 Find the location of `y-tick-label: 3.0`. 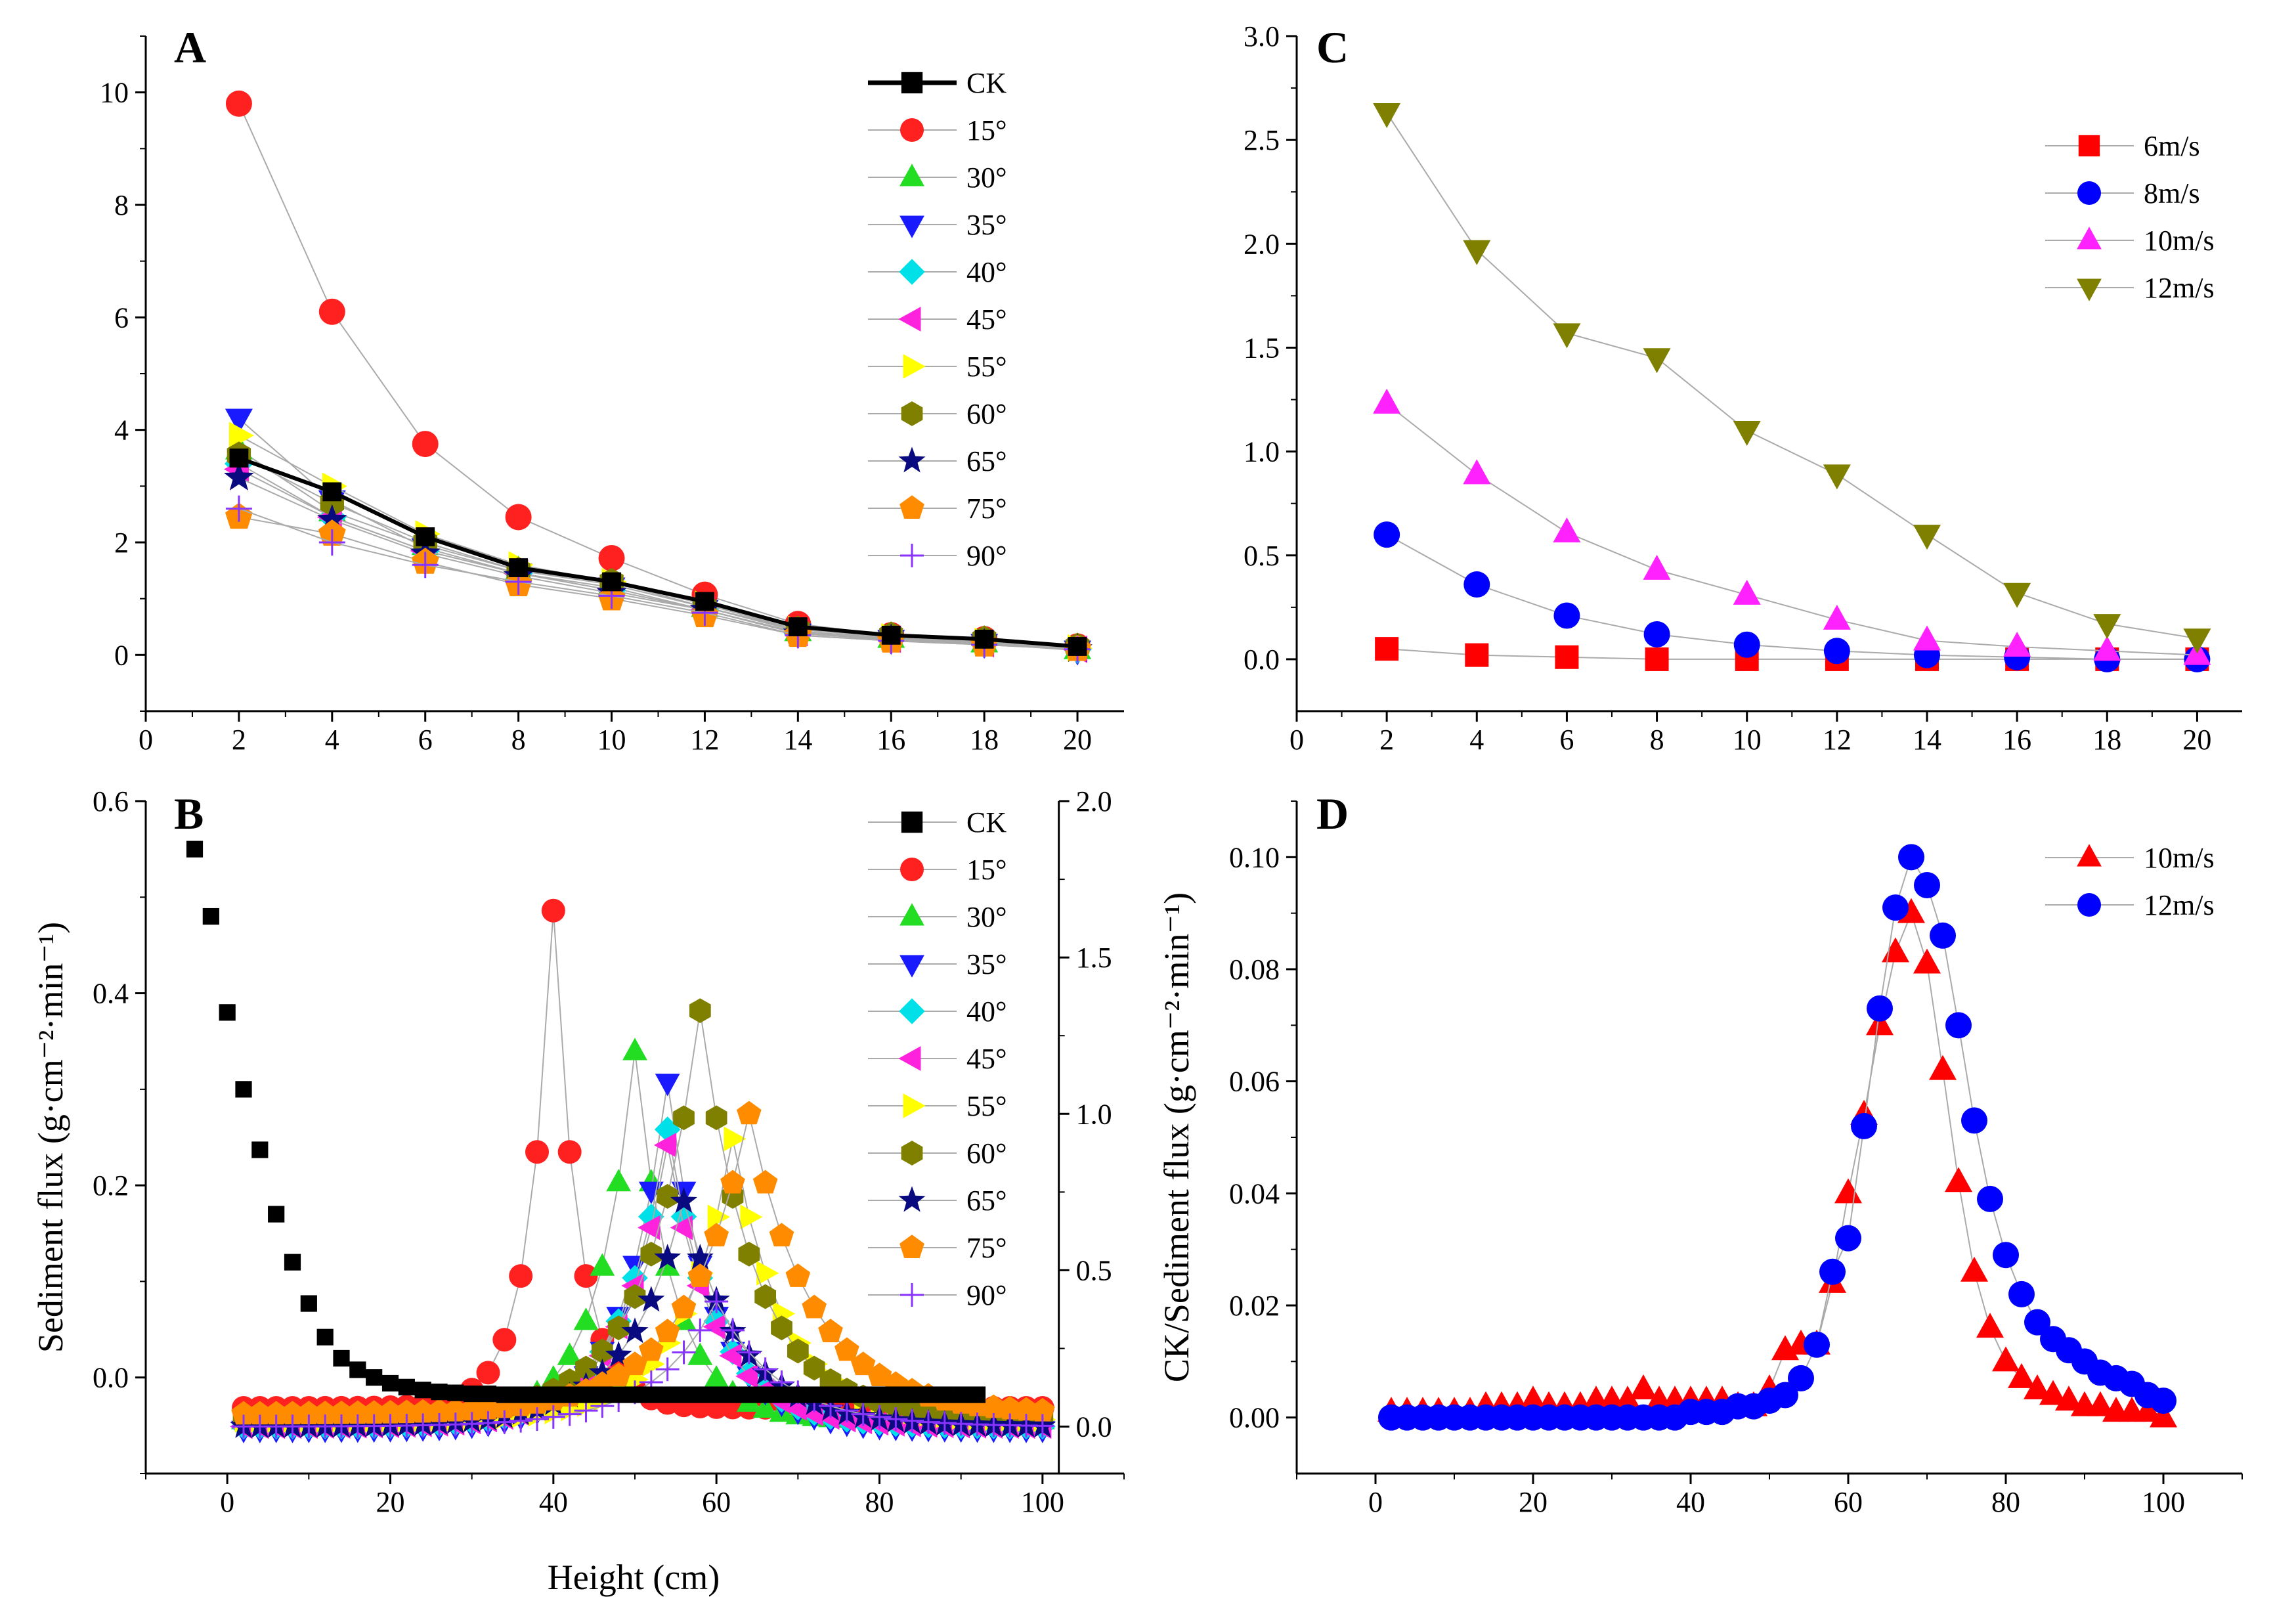

y-tick-label: 3.0 is located at coordinates (1262, 36).